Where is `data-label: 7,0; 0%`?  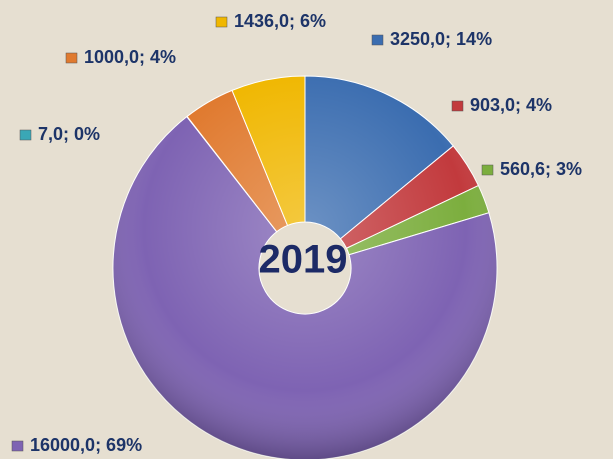 data-label: 7,0; 0% is located at coordinates (69, 134).